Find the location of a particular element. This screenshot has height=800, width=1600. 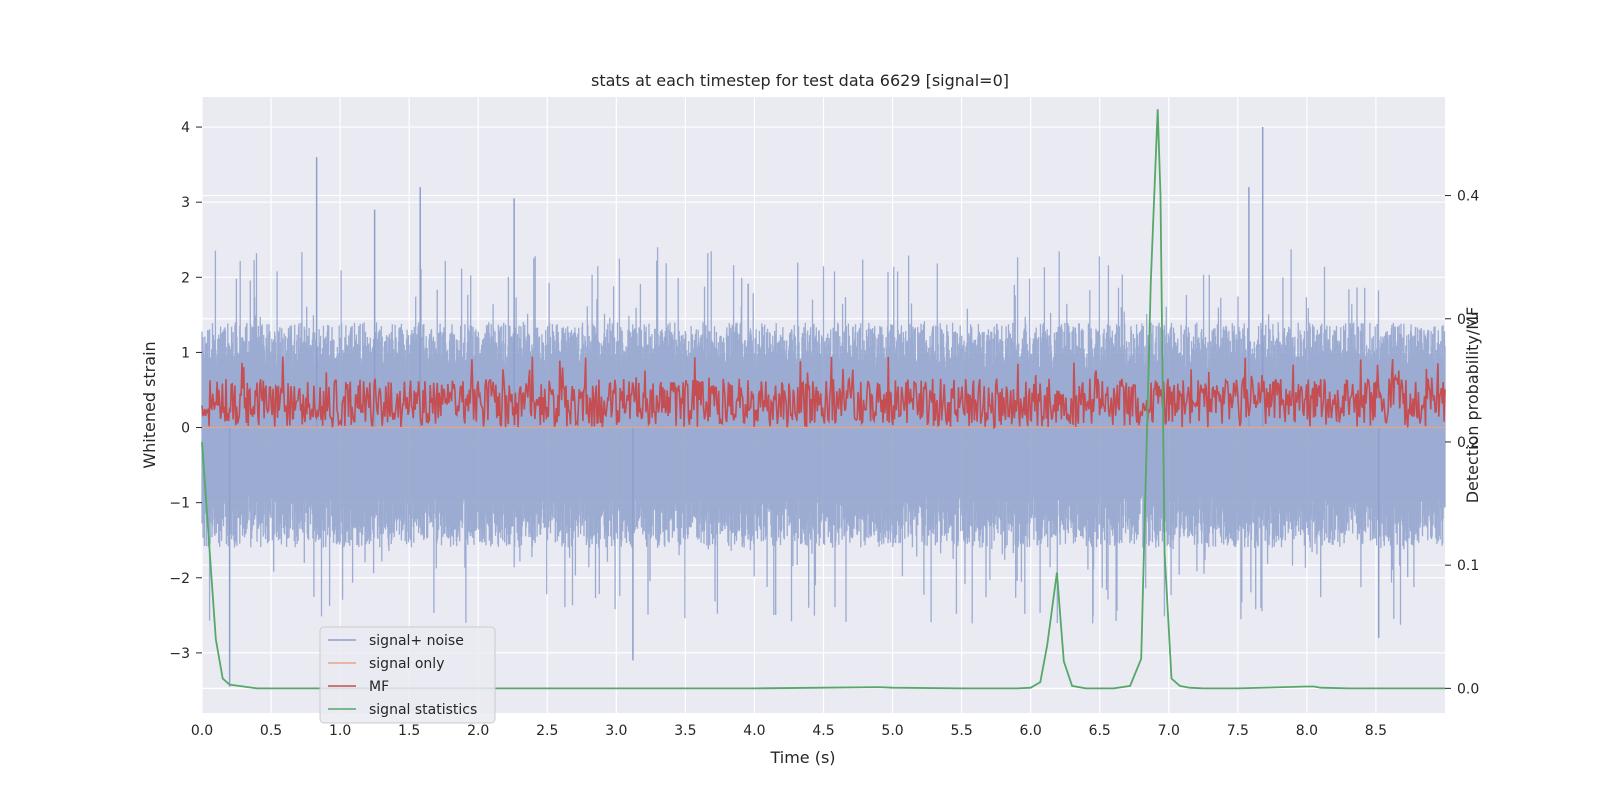

x-tick-label-13: 6.5 is located at coordinates (1100, 731).